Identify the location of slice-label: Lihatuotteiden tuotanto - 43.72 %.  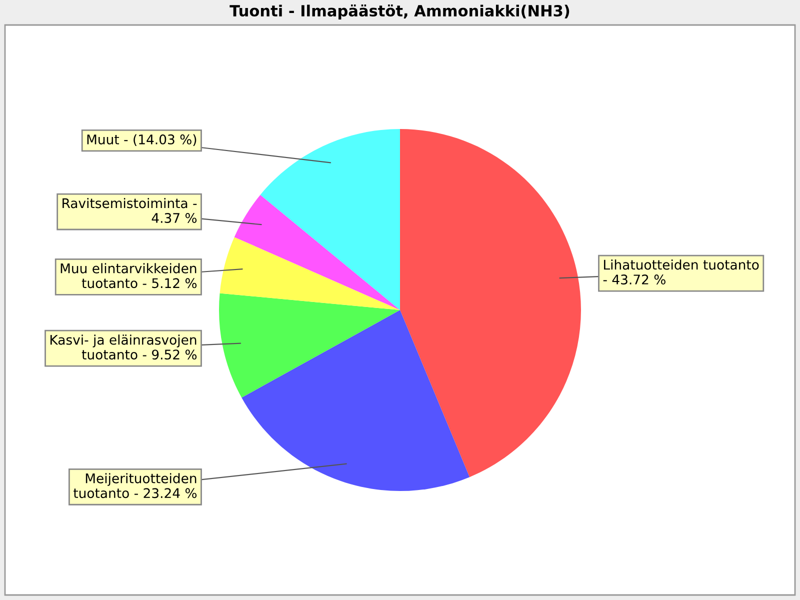
(681, 272).